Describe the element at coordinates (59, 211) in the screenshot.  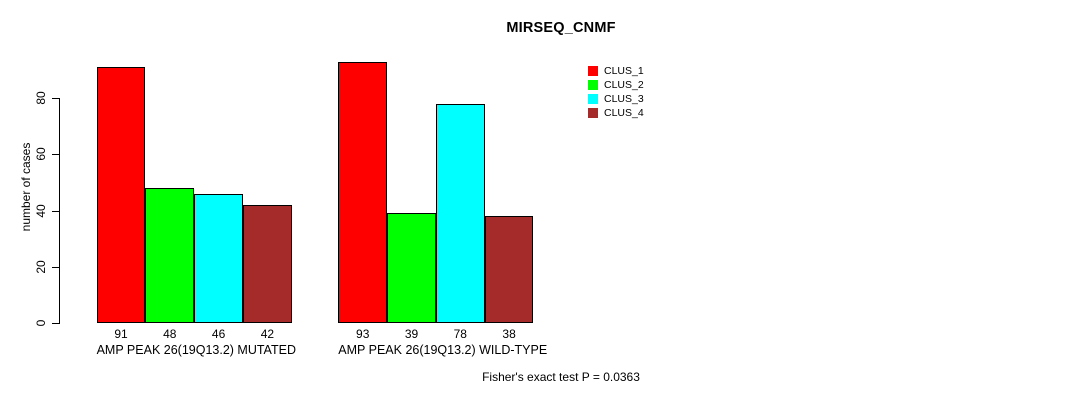
I see `y-axis-line` at that location.